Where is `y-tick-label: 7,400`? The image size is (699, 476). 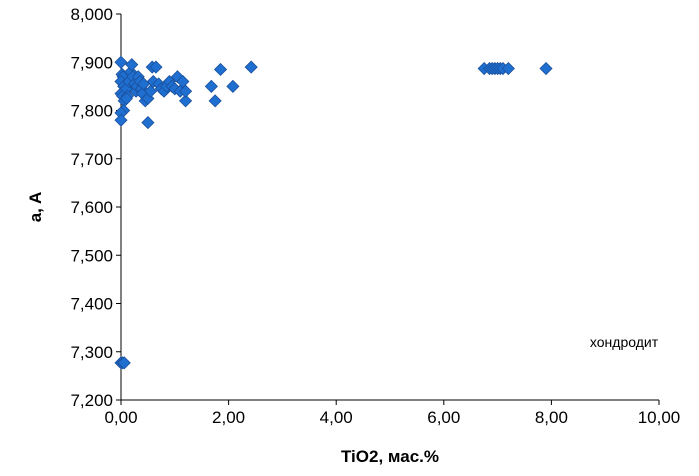
y-tick-label: 7,400 is located at coordinates (91, 304).